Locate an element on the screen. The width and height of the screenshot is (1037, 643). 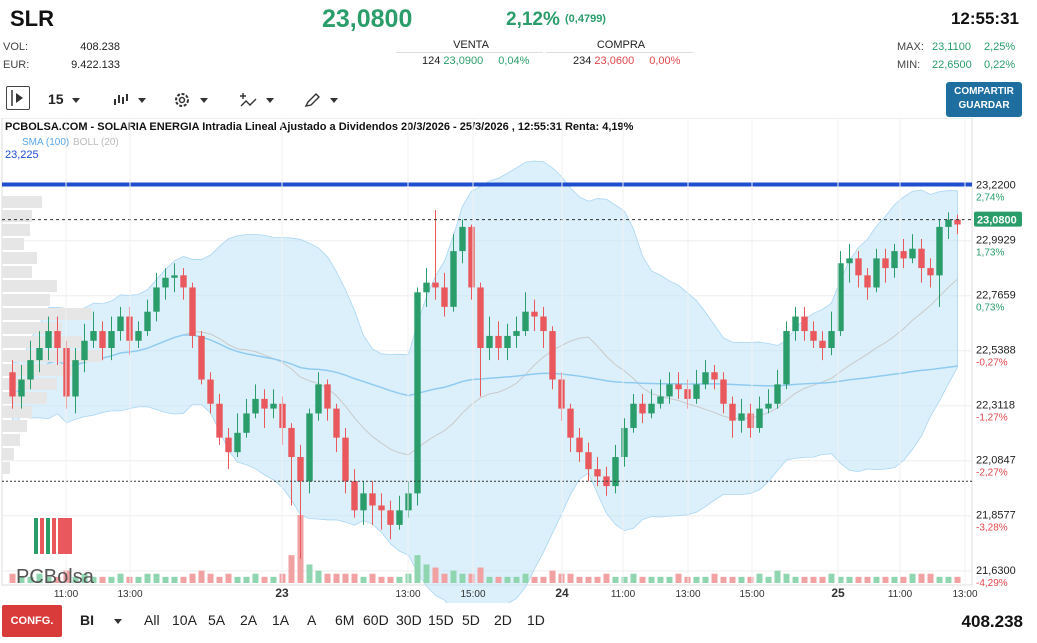
period-30d: 30D is located at coordinates (409, 620).